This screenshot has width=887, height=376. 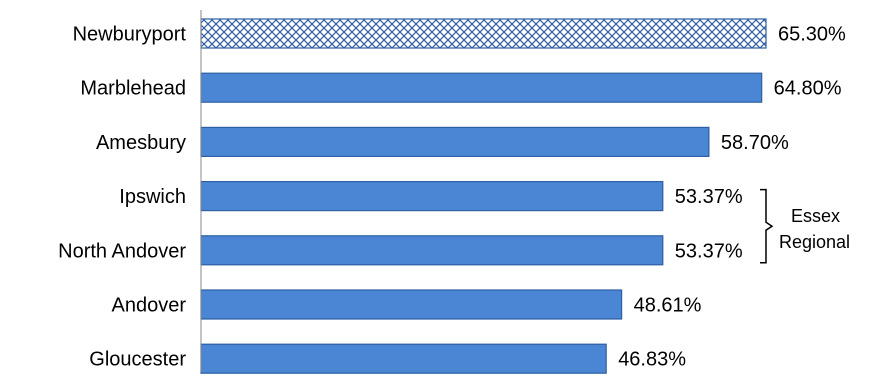 What do you see at coordinates (755, 143) in the screenshot?
I see `value-label: 58.70%` at bounding box center [755, 143].